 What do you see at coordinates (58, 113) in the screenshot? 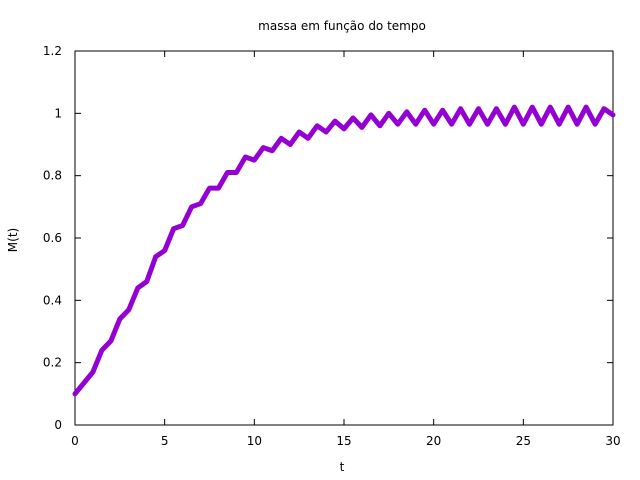
I see `y-tick-label: 1` at bounding box center [58, 113].